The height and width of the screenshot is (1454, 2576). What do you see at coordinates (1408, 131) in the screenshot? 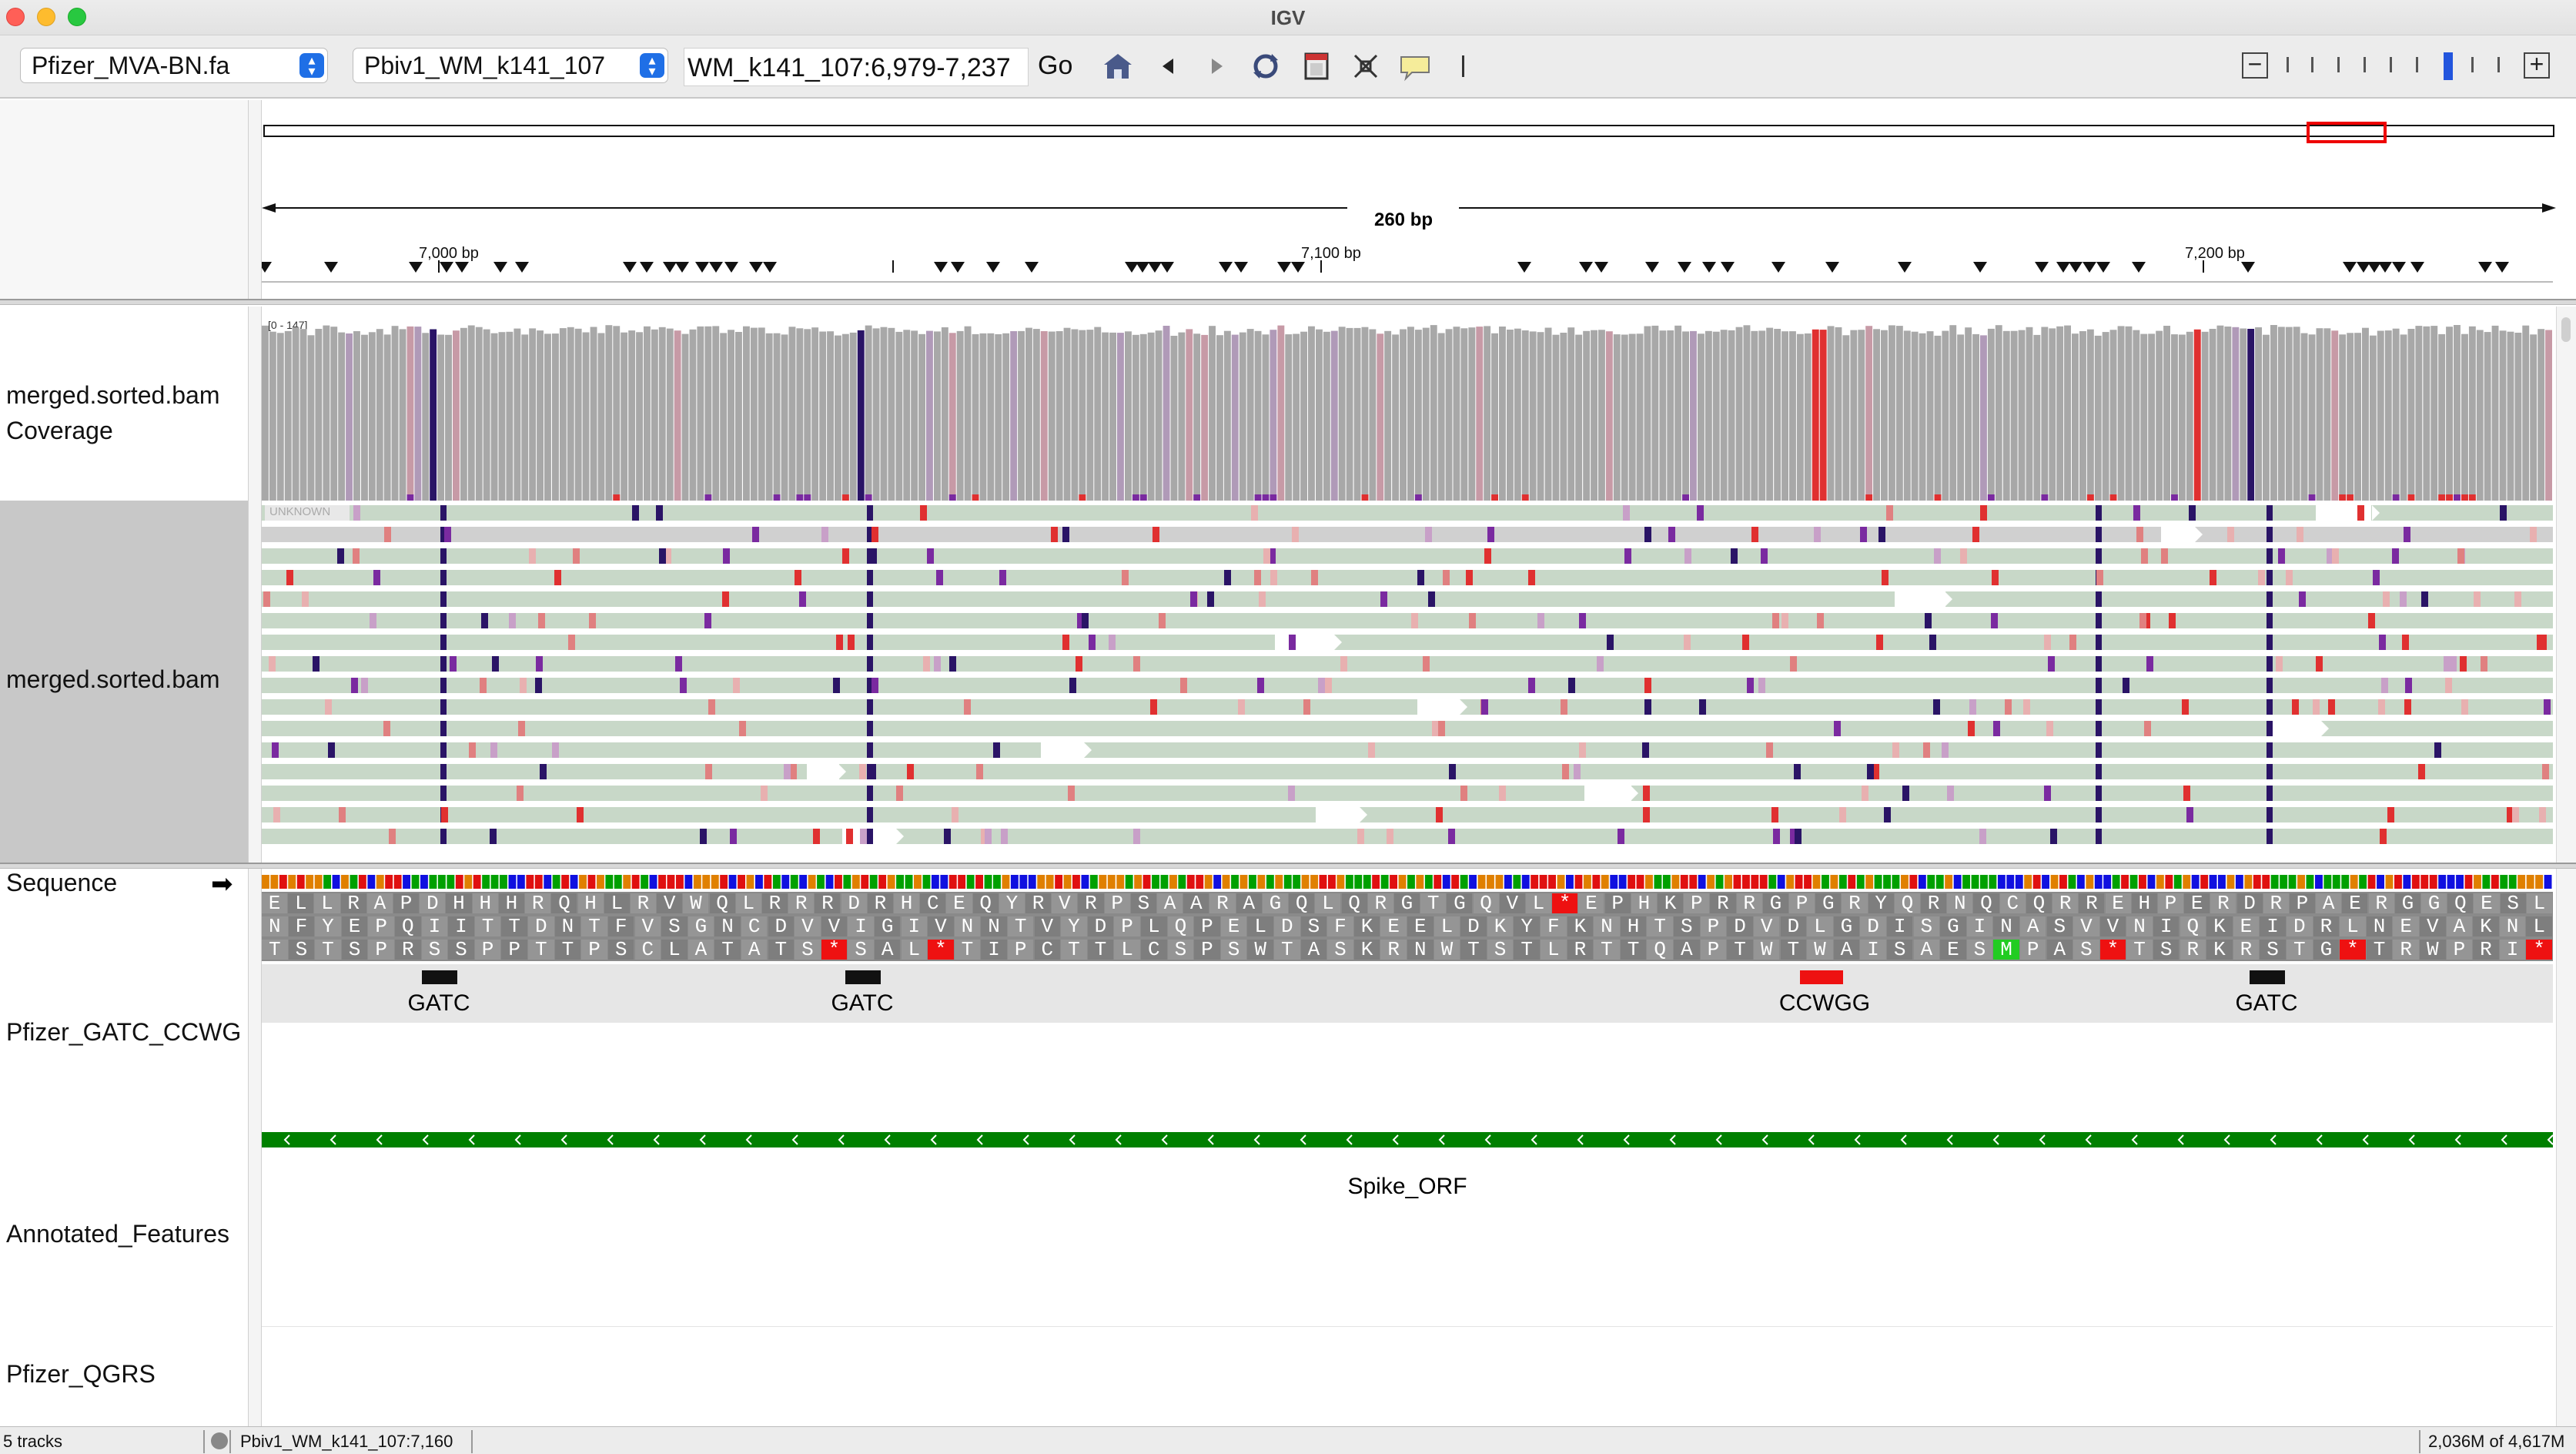
I see `chromosome-ideogram` at bounding box center [1408, 131].